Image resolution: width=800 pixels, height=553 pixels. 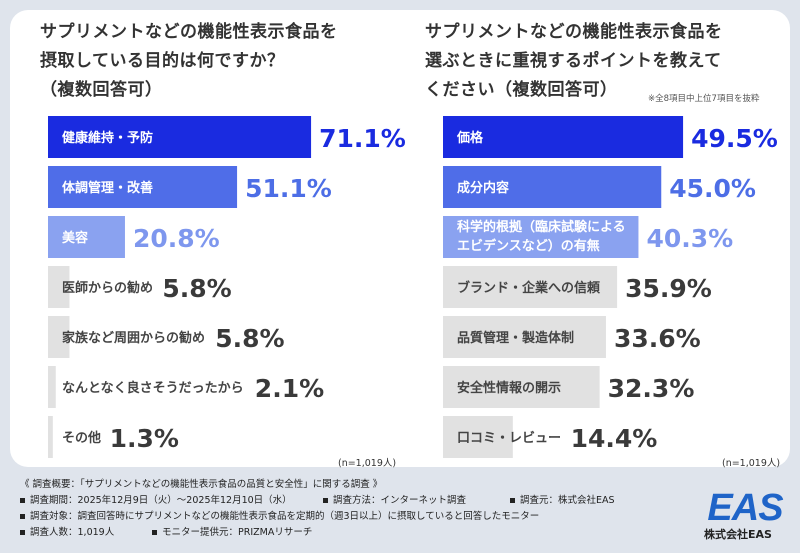 What do you see at coordinates (483, 188) in the screenshot?
I see `right-bar-label-1: 成分内容` at bounding box center [483, 188].